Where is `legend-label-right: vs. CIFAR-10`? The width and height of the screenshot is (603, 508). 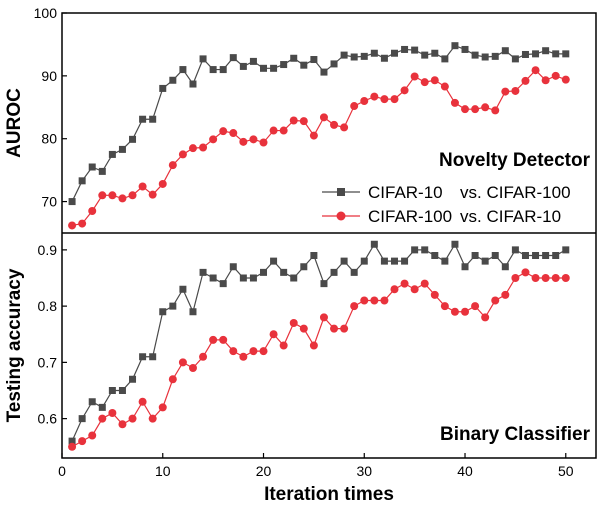
legend-label-right: vs. CIFAR-10 is located at coordinates (510, 216).